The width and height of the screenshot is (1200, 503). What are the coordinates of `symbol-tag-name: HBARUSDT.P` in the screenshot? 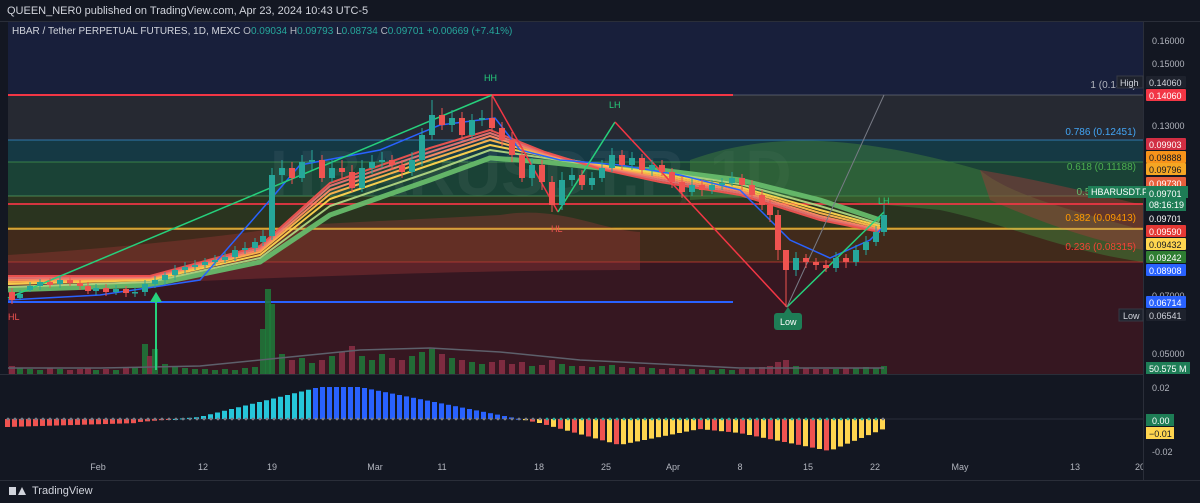 It's located at (1119, 192).